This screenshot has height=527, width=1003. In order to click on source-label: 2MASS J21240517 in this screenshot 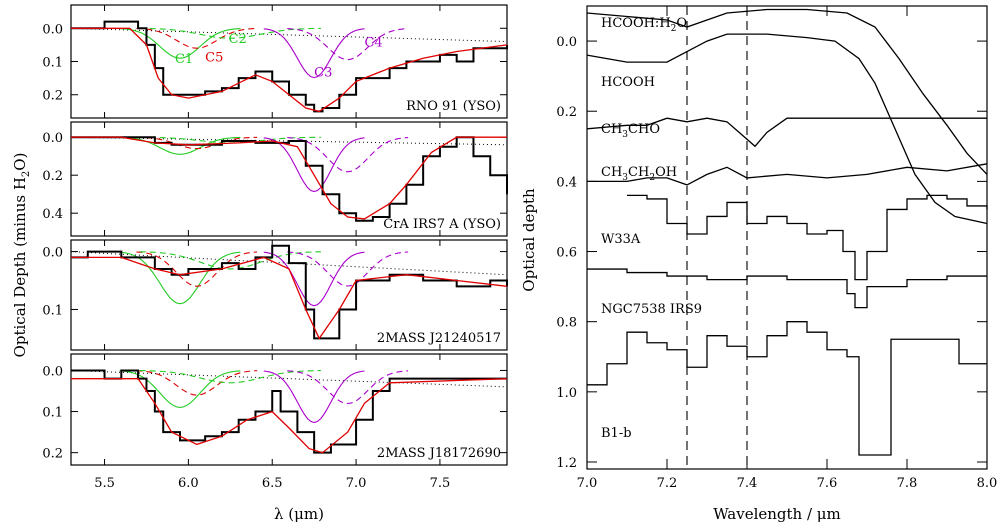, I will do `click(439, 338)`.